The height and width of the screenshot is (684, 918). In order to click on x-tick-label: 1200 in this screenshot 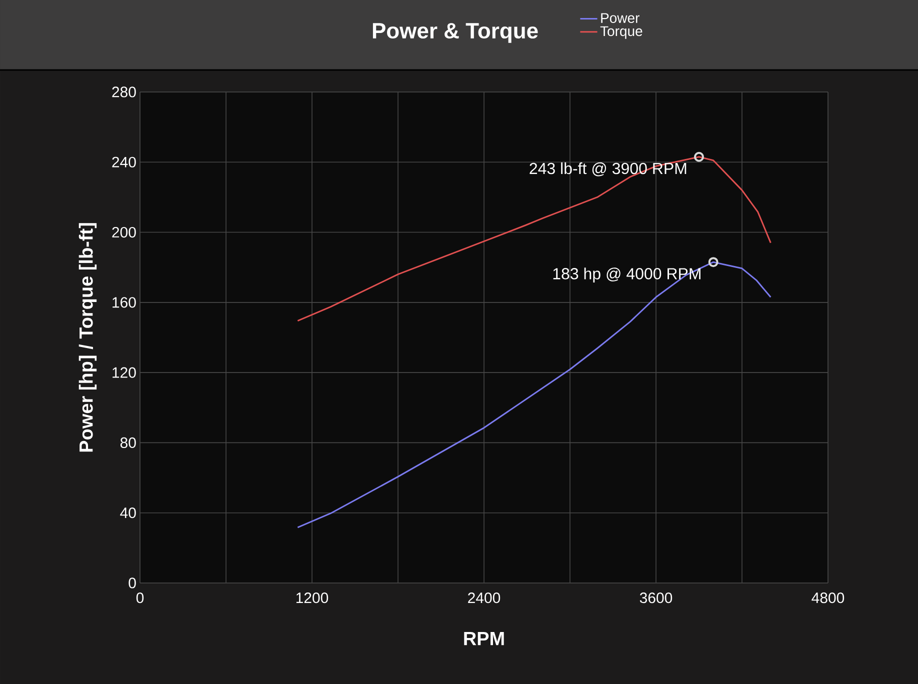, I will do `click(312, 598)`.